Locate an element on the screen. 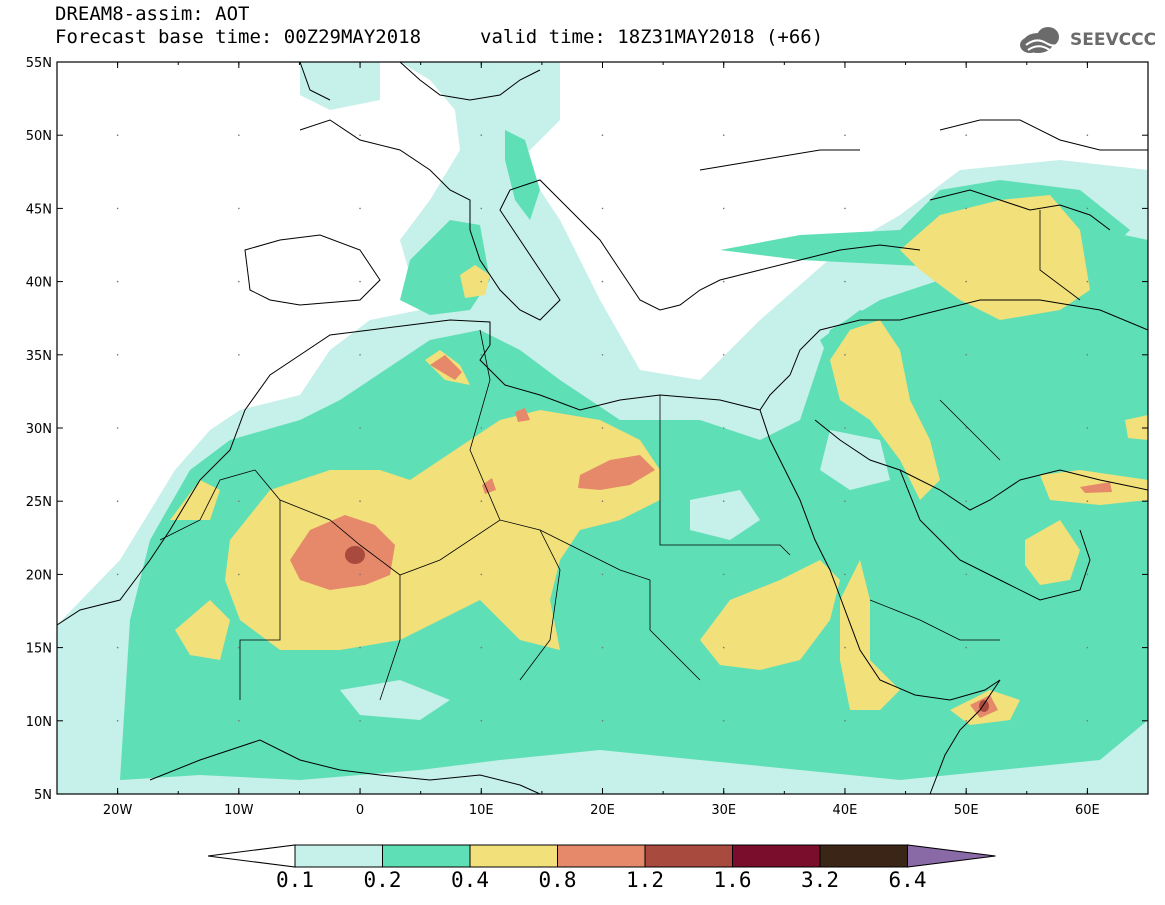 The height and width of the screenshot is (905, 1165). logo-text: SEEVCCC is located at coordinates (1113, 40).